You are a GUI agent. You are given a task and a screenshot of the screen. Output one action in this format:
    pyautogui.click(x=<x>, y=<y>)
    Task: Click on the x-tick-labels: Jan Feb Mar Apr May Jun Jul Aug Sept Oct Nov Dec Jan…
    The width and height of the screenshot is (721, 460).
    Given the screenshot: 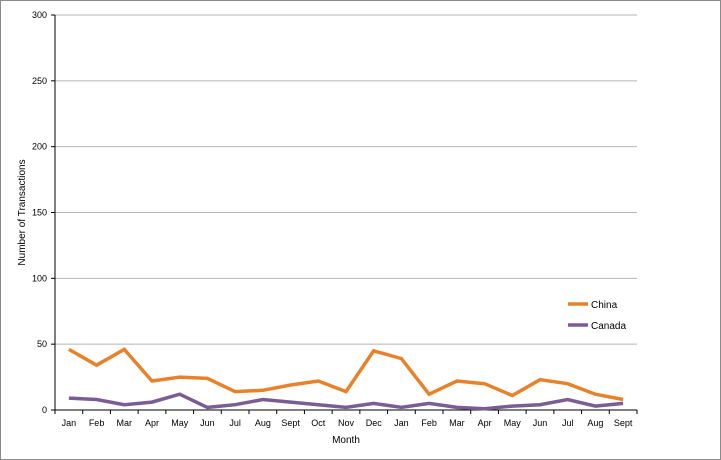 What is the action you would take?
    pyautogui.click(x=346, y=419)
    